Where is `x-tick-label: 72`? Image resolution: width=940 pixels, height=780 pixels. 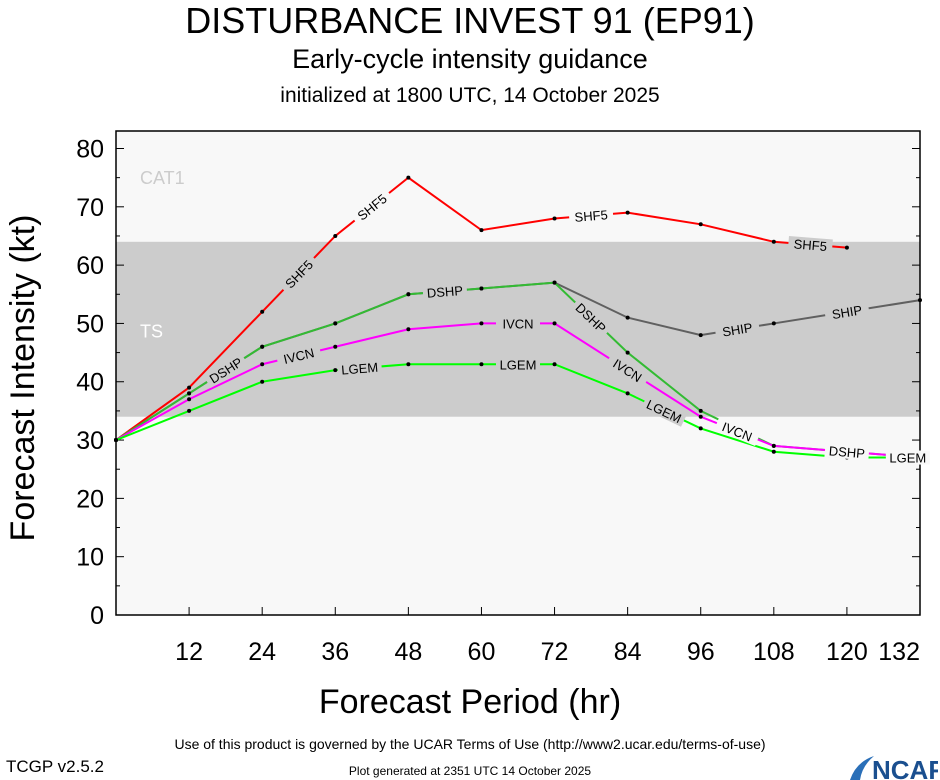 x-tick-label: 72 is located at coordinates (555, 652).